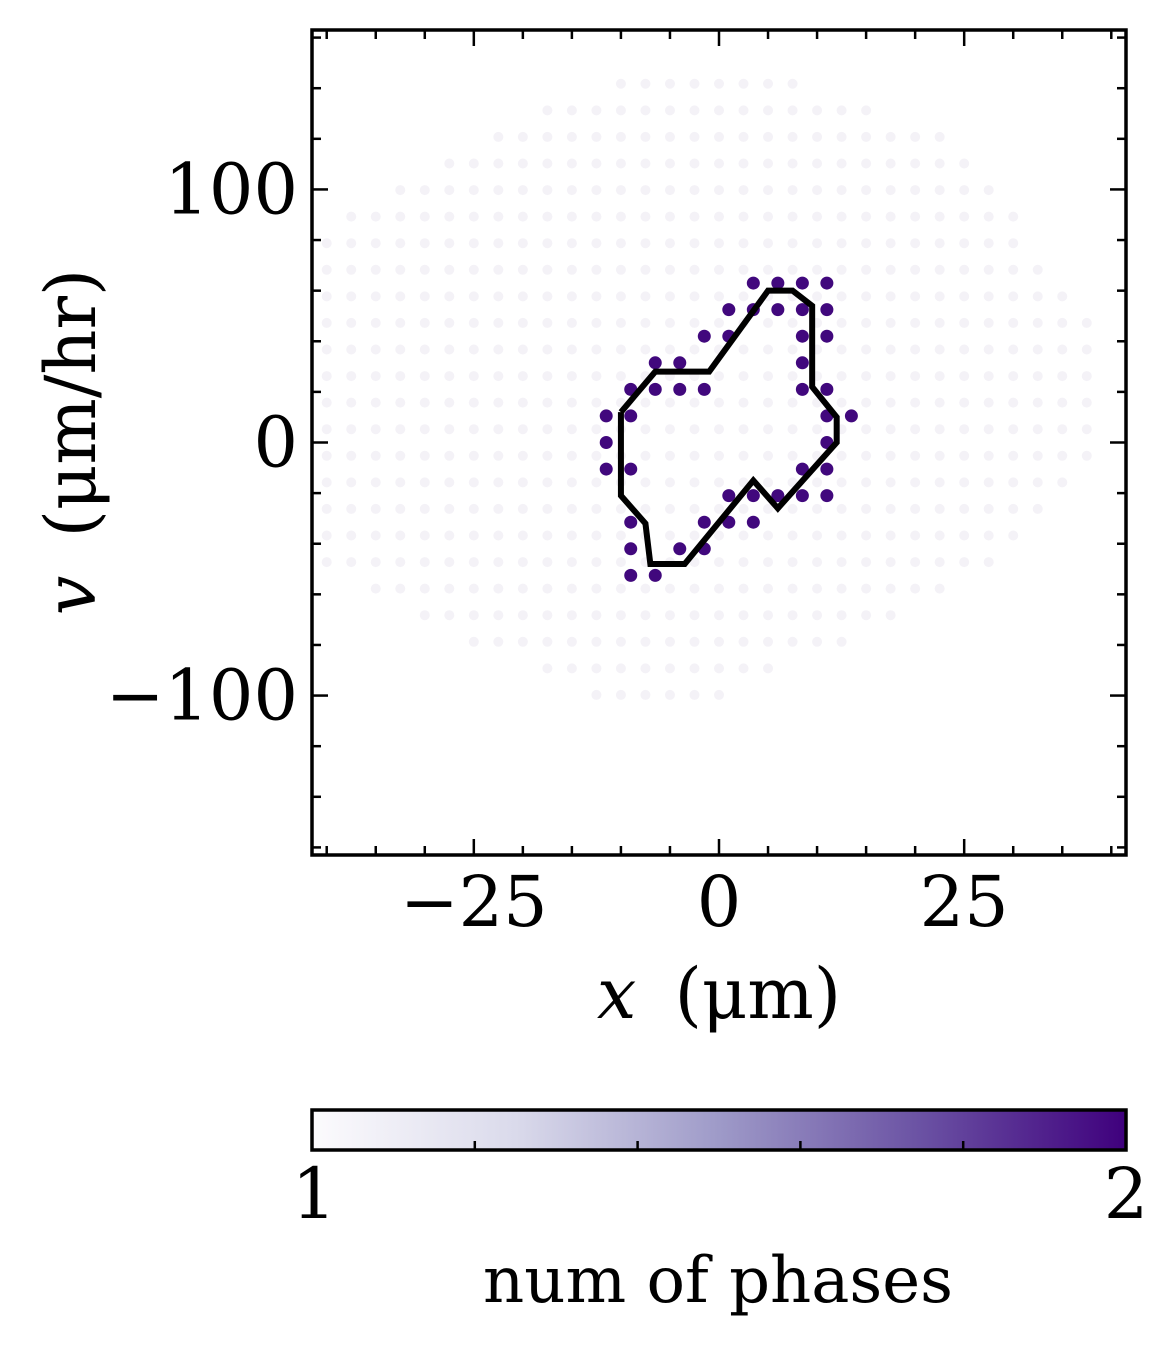  I want to click on x-axis-variable: x, so click(616, 994).